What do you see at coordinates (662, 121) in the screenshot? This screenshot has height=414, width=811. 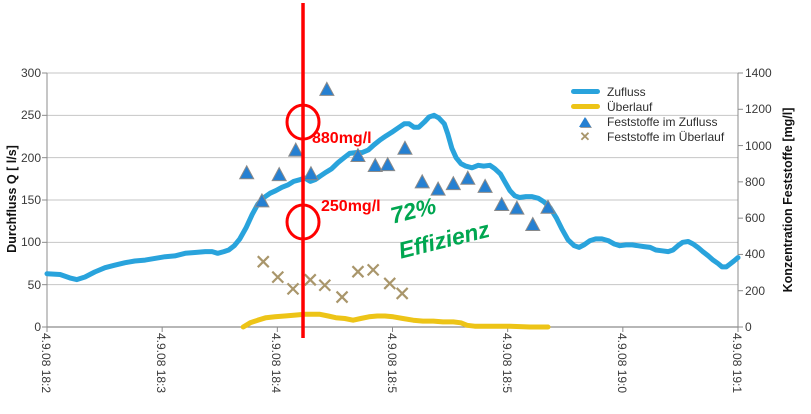 I see `legend-label: Feststoffe im Zufluss` at bounding box center [662, 121].